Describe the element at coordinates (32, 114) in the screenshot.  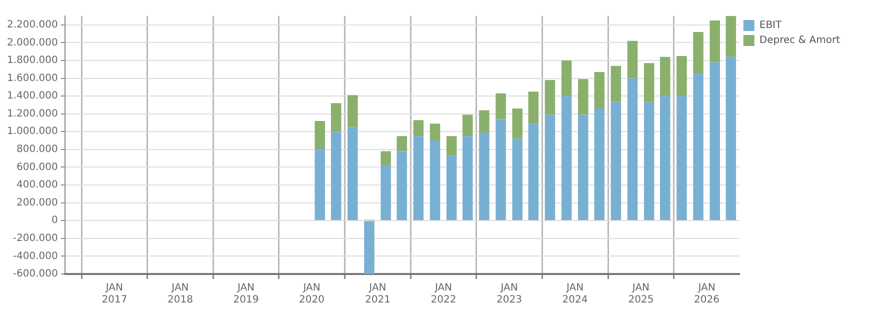
I see `y-tick-label: 1.200.000` at that location.